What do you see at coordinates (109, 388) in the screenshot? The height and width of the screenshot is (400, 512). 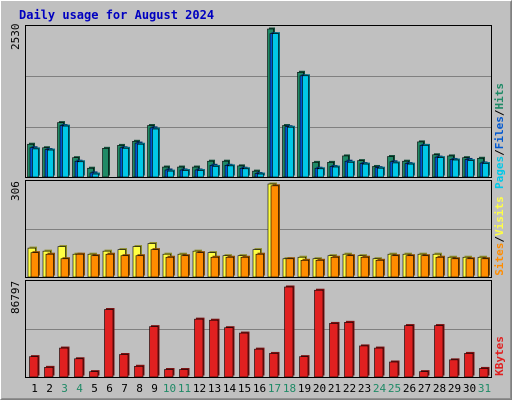 I see `day-label: 6` at bounding box center [109, 388].